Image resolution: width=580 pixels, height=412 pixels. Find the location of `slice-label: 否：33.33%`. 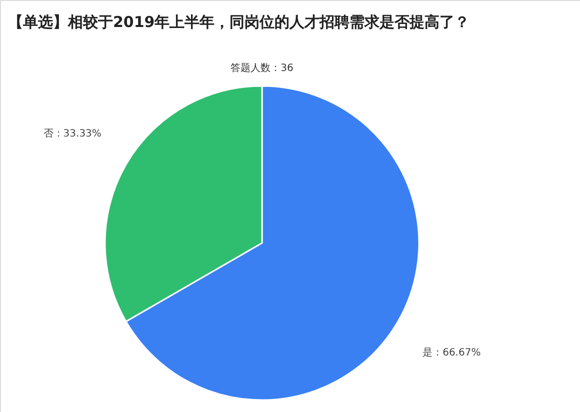

slice-label: 否：33.33% is located at coordinates (72, 134).